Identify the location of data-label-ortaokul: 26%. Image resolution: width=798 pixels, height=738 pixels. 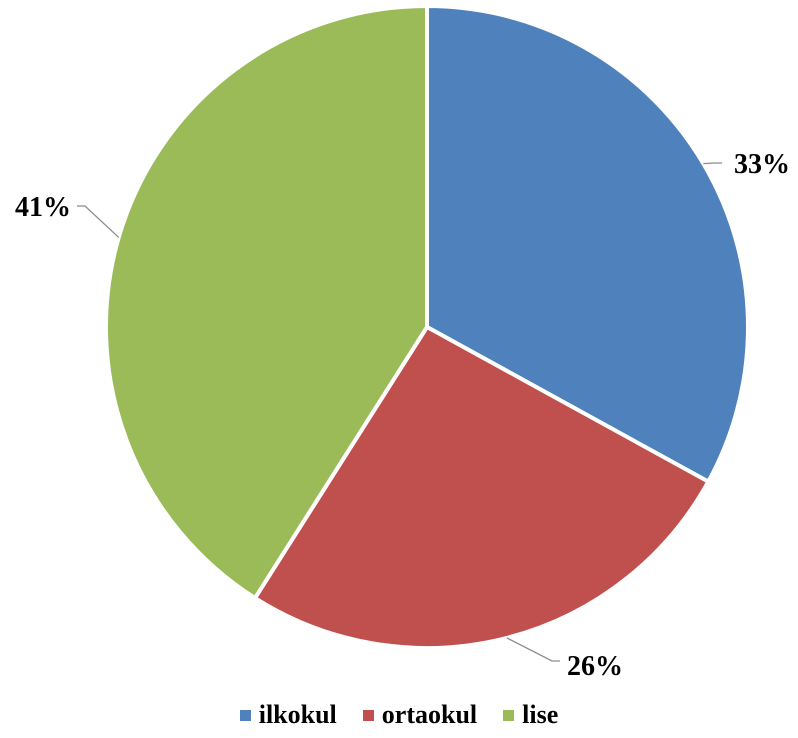
(595, 666).